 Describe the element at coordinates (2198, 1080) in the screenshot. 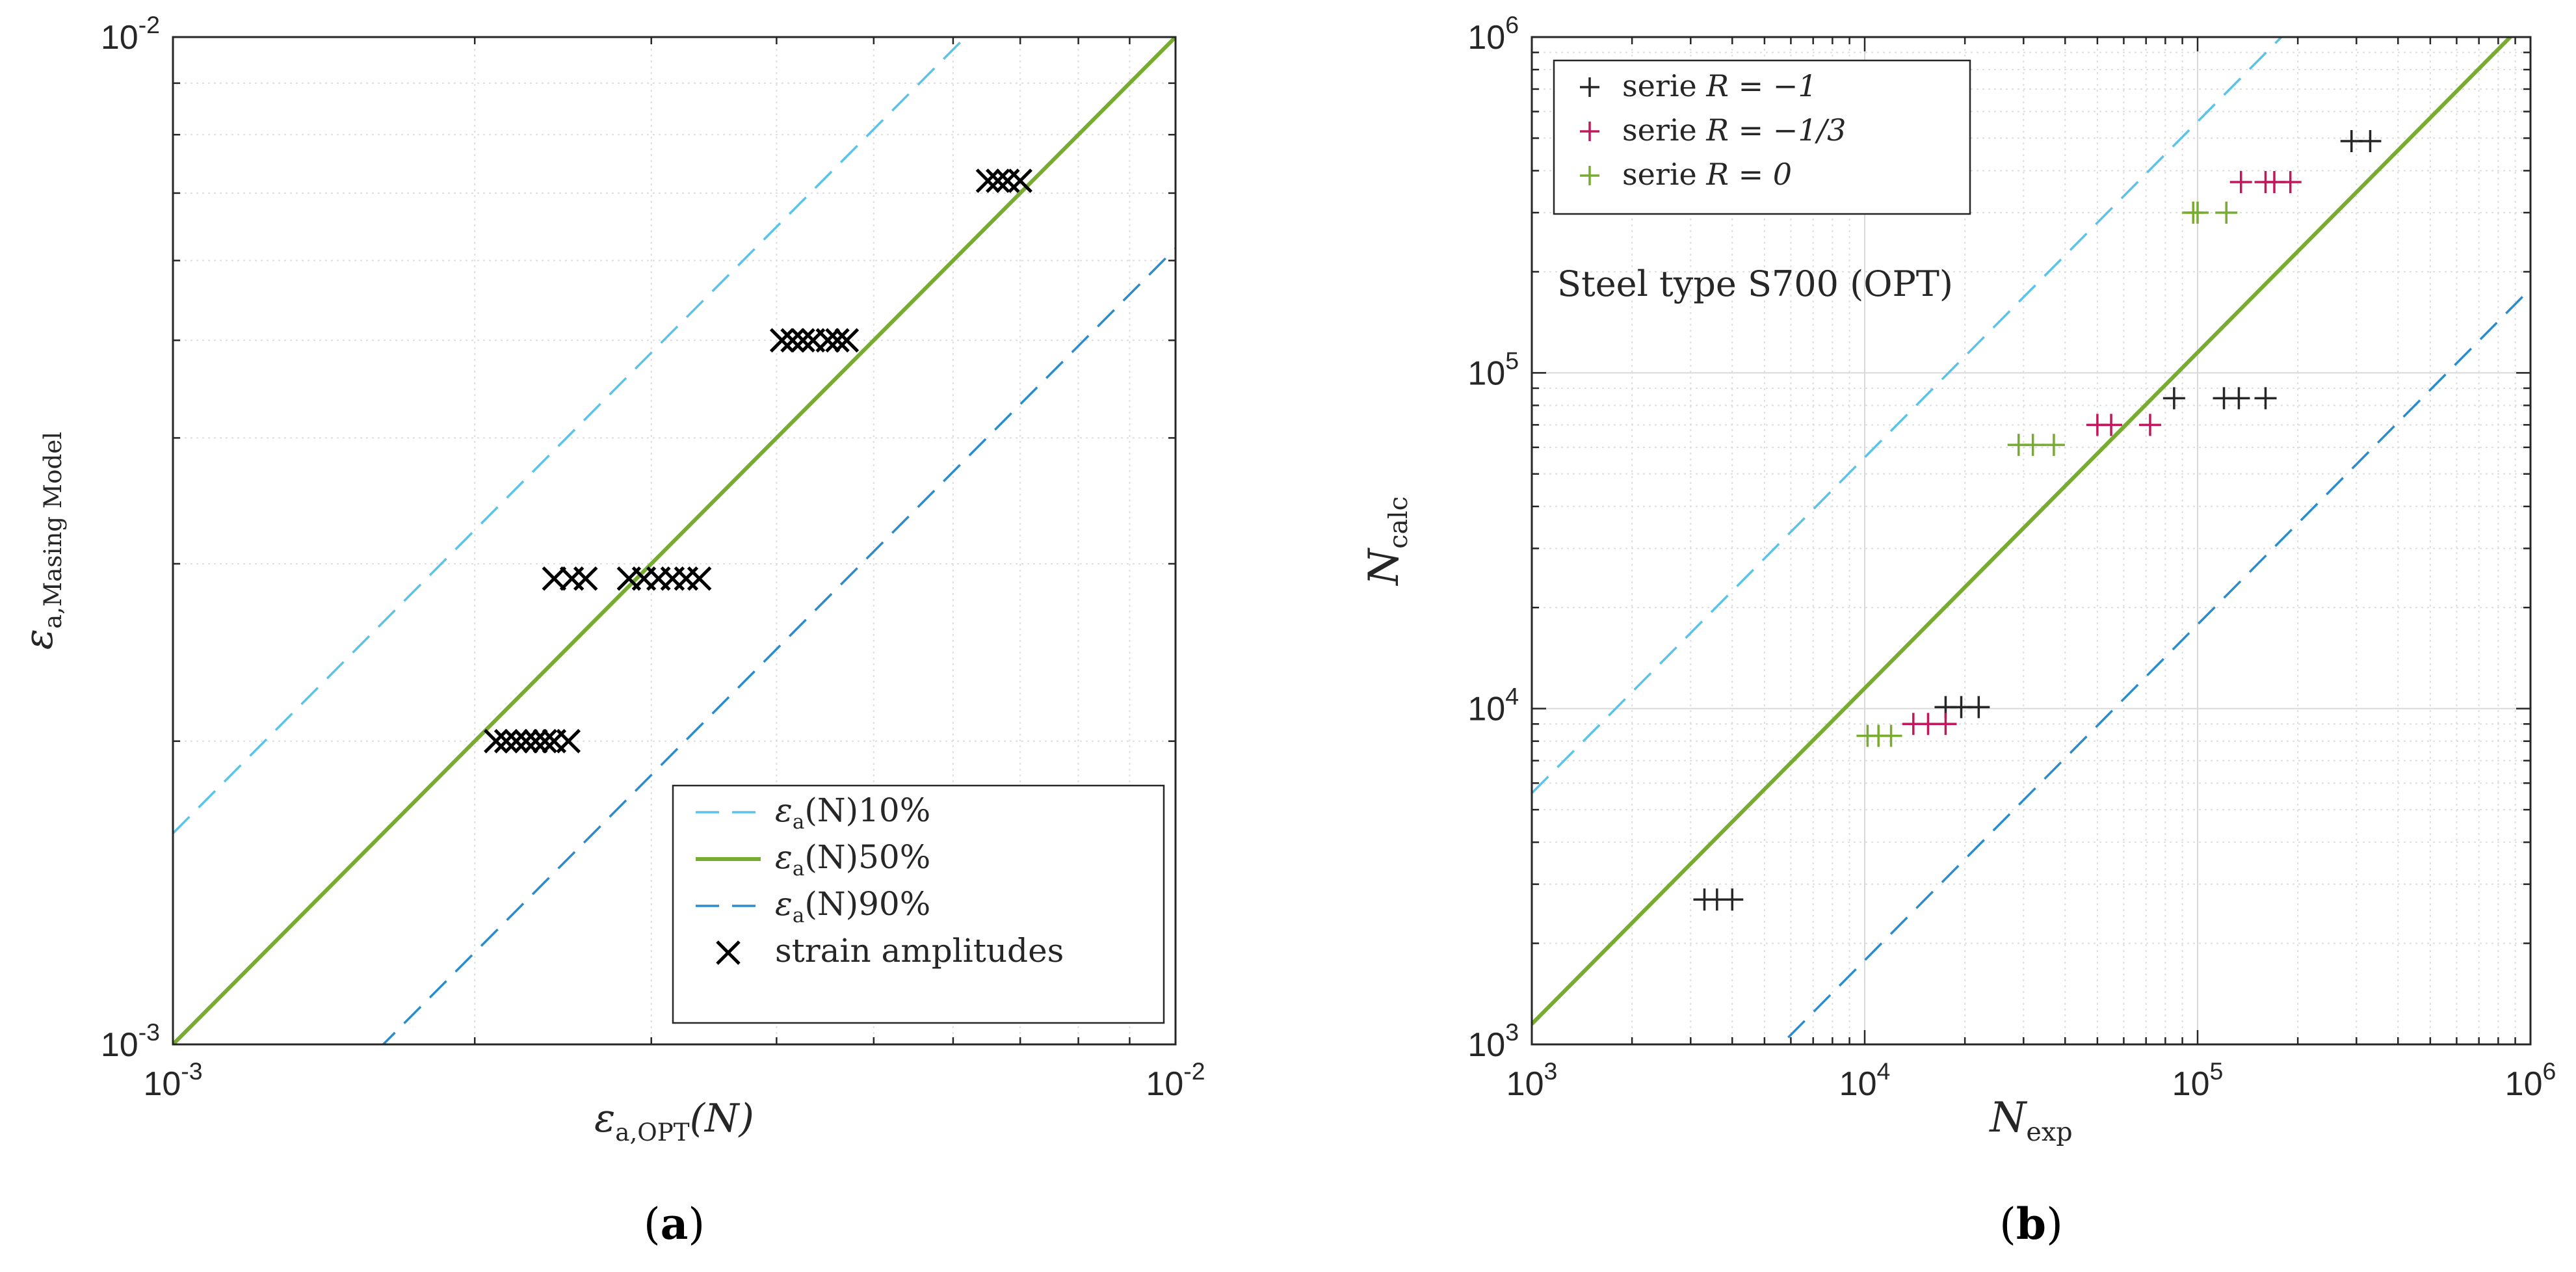

I see `x-tick-label: 10⁵` at that location.